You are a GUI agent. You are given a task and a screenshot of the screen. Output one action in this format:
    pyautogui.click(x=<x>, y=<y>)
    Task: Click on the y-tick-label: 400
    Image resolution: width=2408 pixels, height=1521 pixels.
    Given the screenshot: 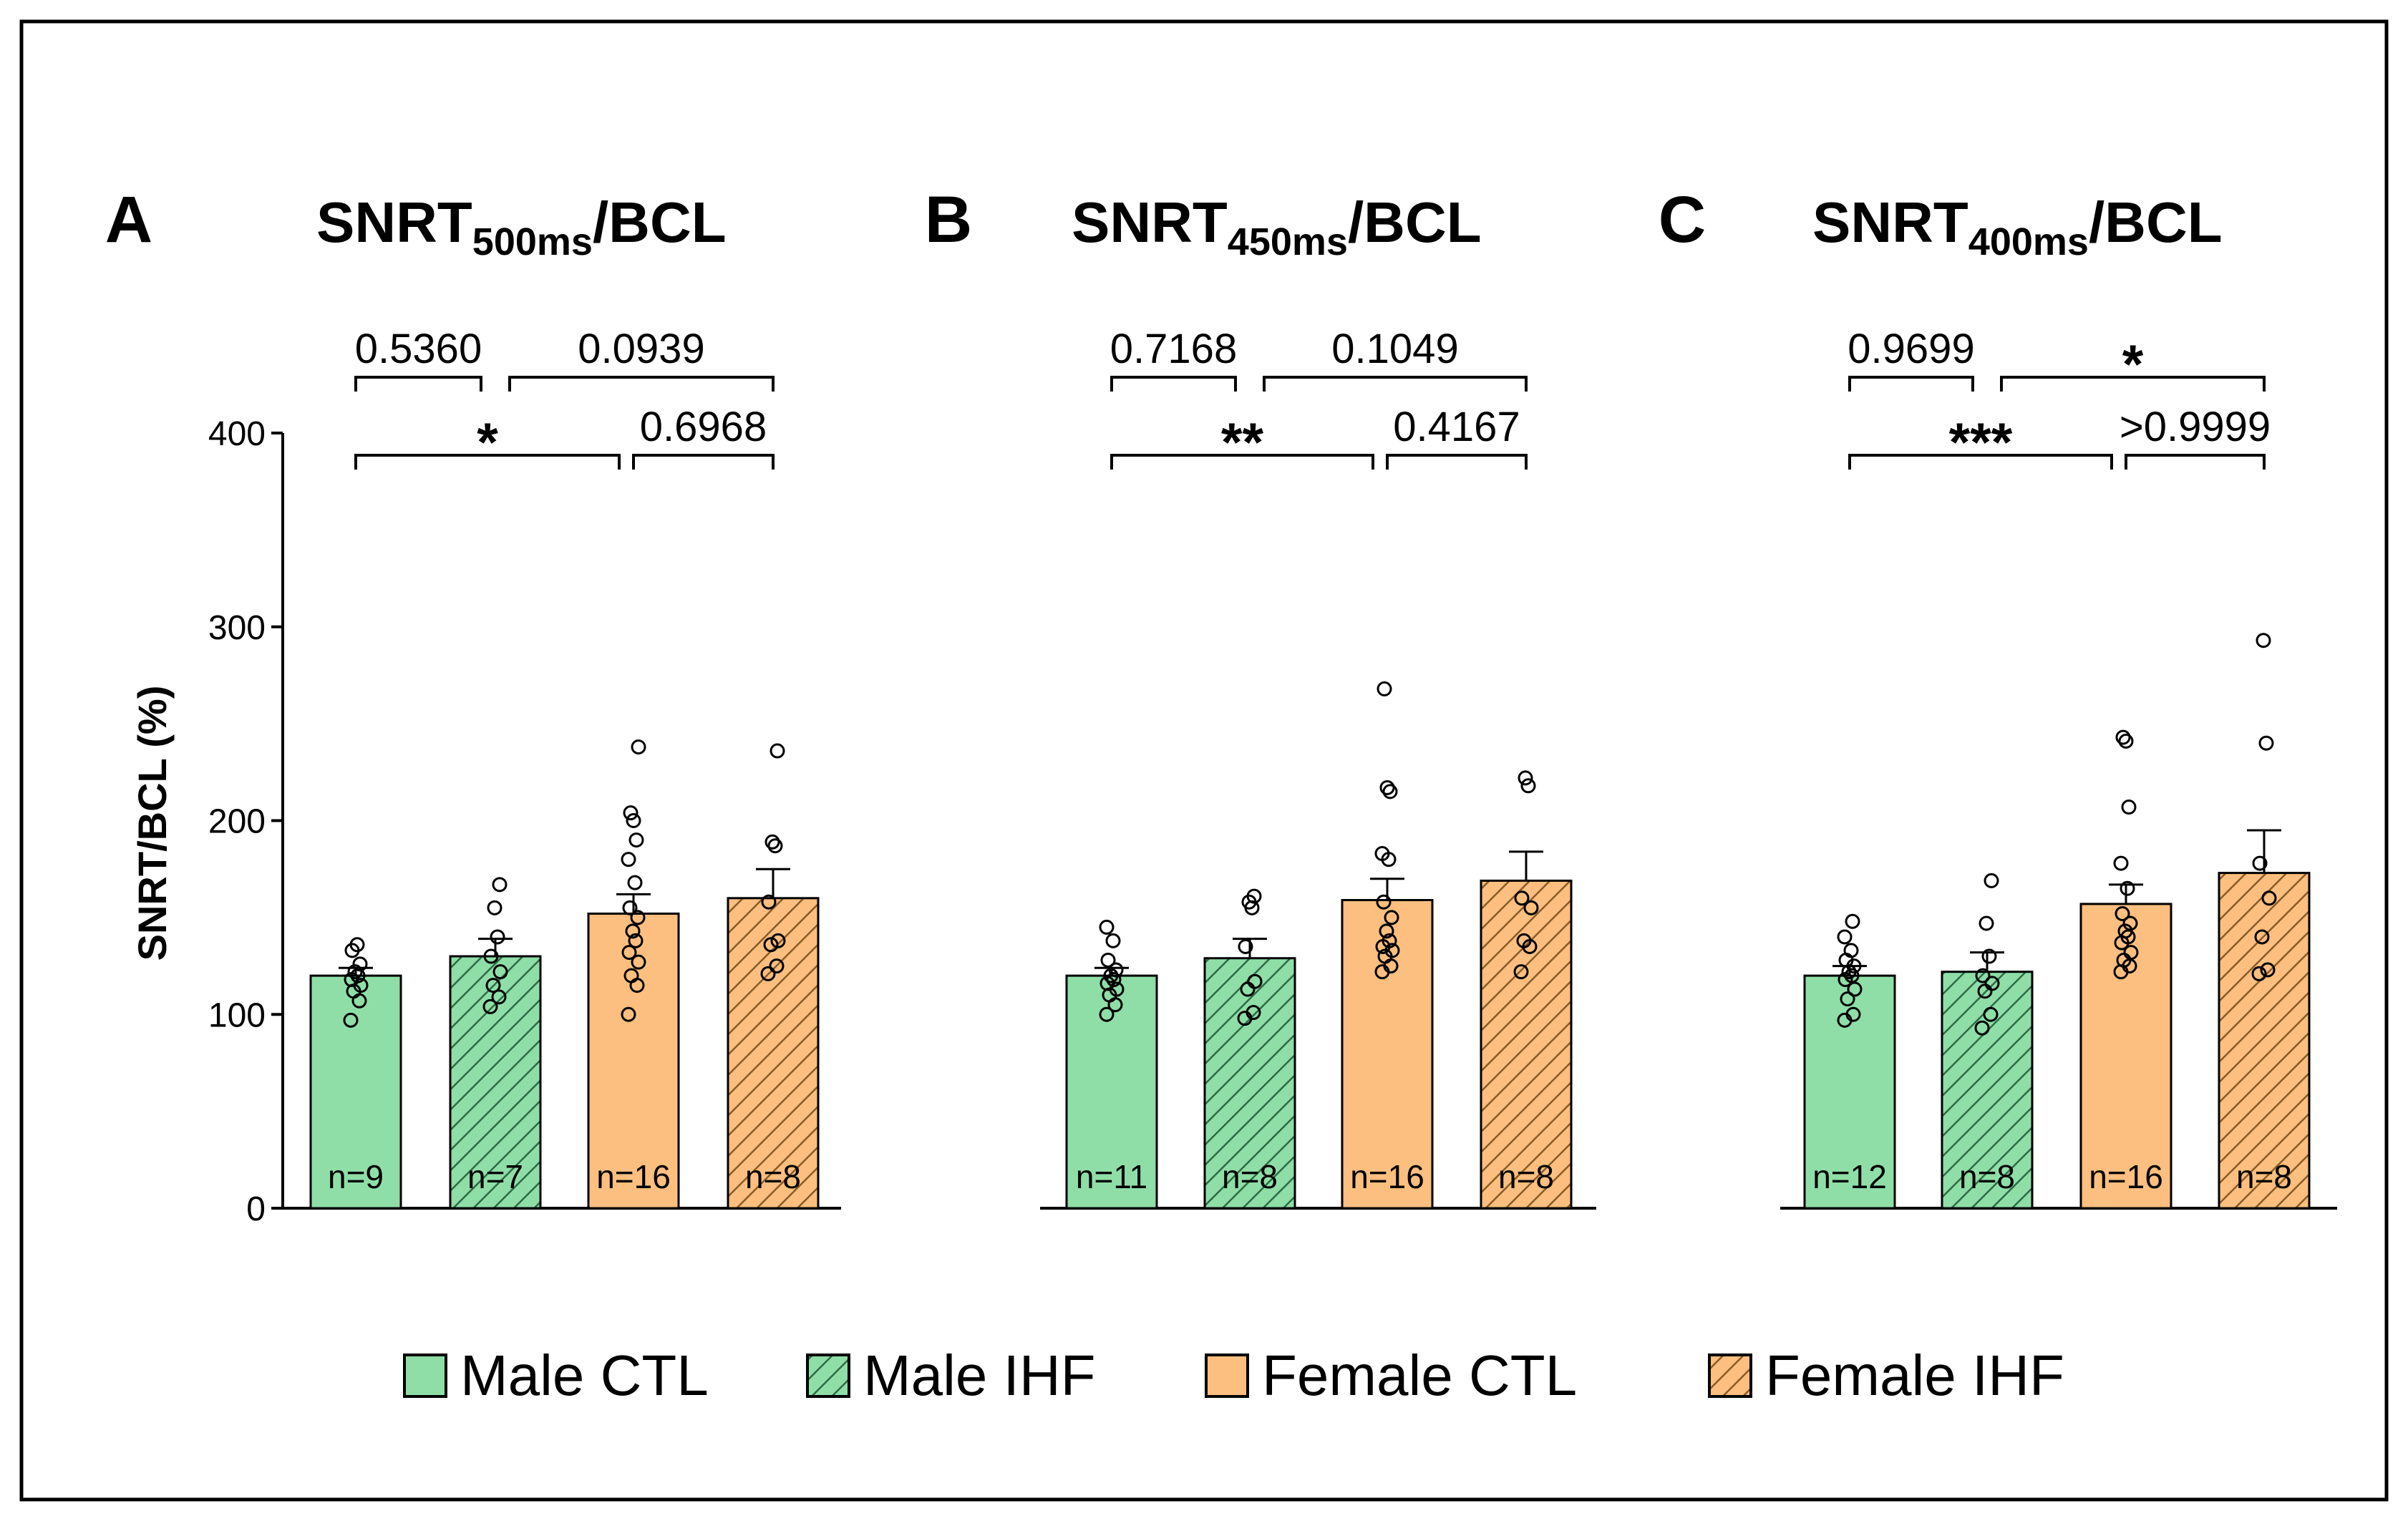 What is the action you would take?
    pyautogui.click(x=237, y=434)
    